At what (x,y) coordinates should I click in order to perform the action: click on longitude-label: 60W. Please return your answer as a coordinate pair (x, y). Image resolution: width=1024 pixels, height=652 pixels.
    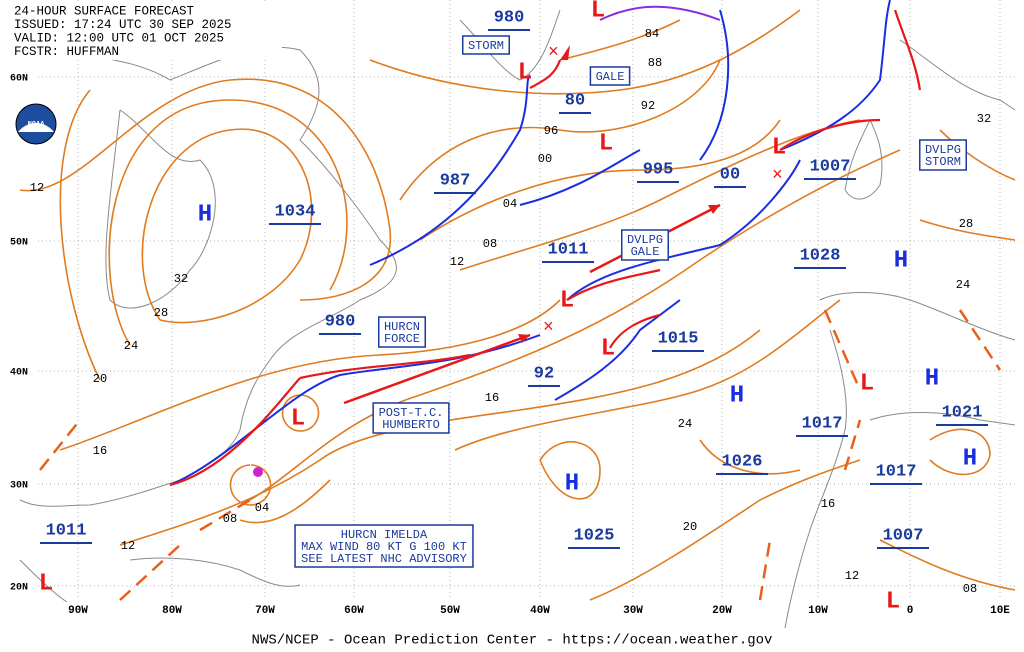
    Looking at the image, I should click on (354, 611).